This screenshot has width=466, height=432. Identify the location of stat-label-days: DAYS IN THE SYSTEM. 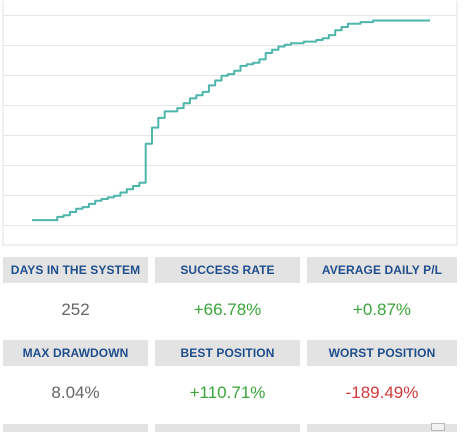
(75, 270).